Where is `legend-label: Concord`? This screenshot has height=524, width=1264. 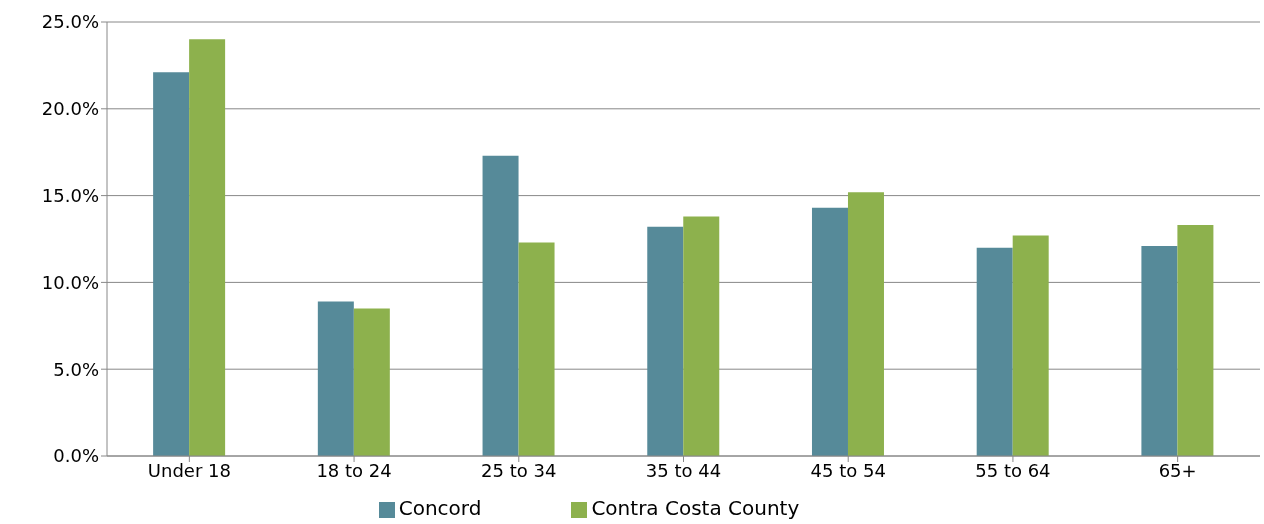 legend-label: Concord is located at coordinates (440, 508).